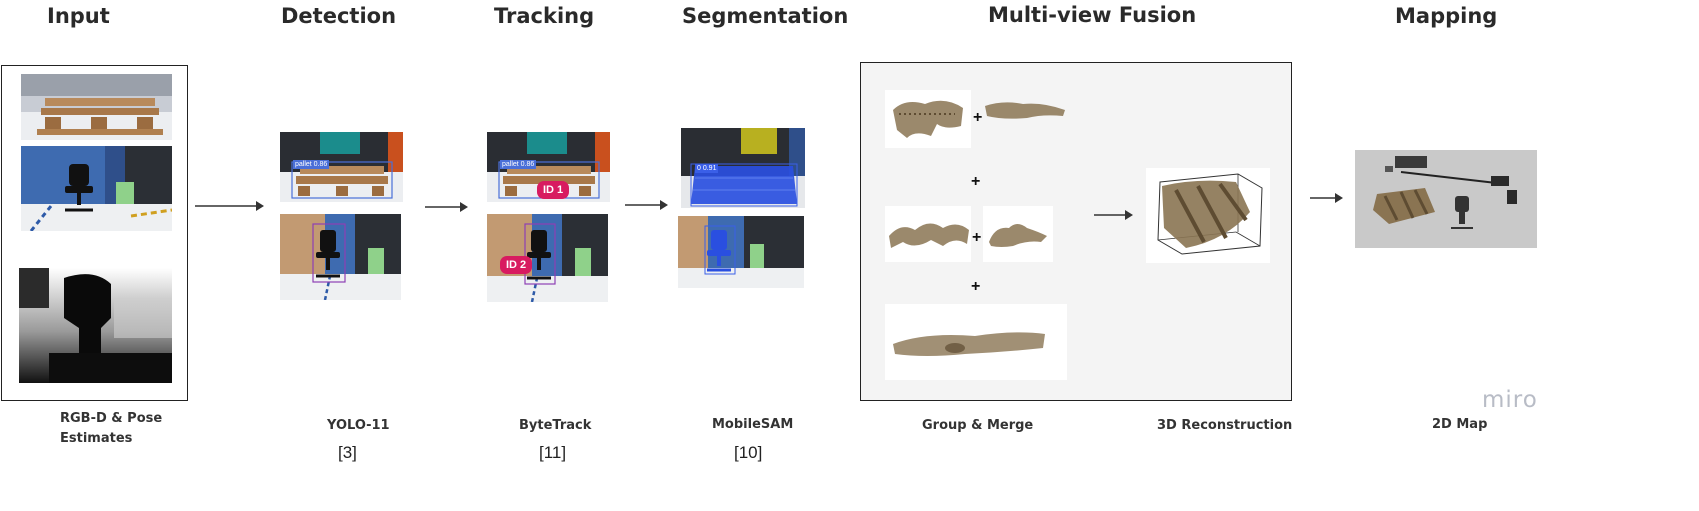 The width and height of the screenshot is (1699, 511). I want to click on caption-input: RGB-D & Pose Estimates, so click(111, 428).